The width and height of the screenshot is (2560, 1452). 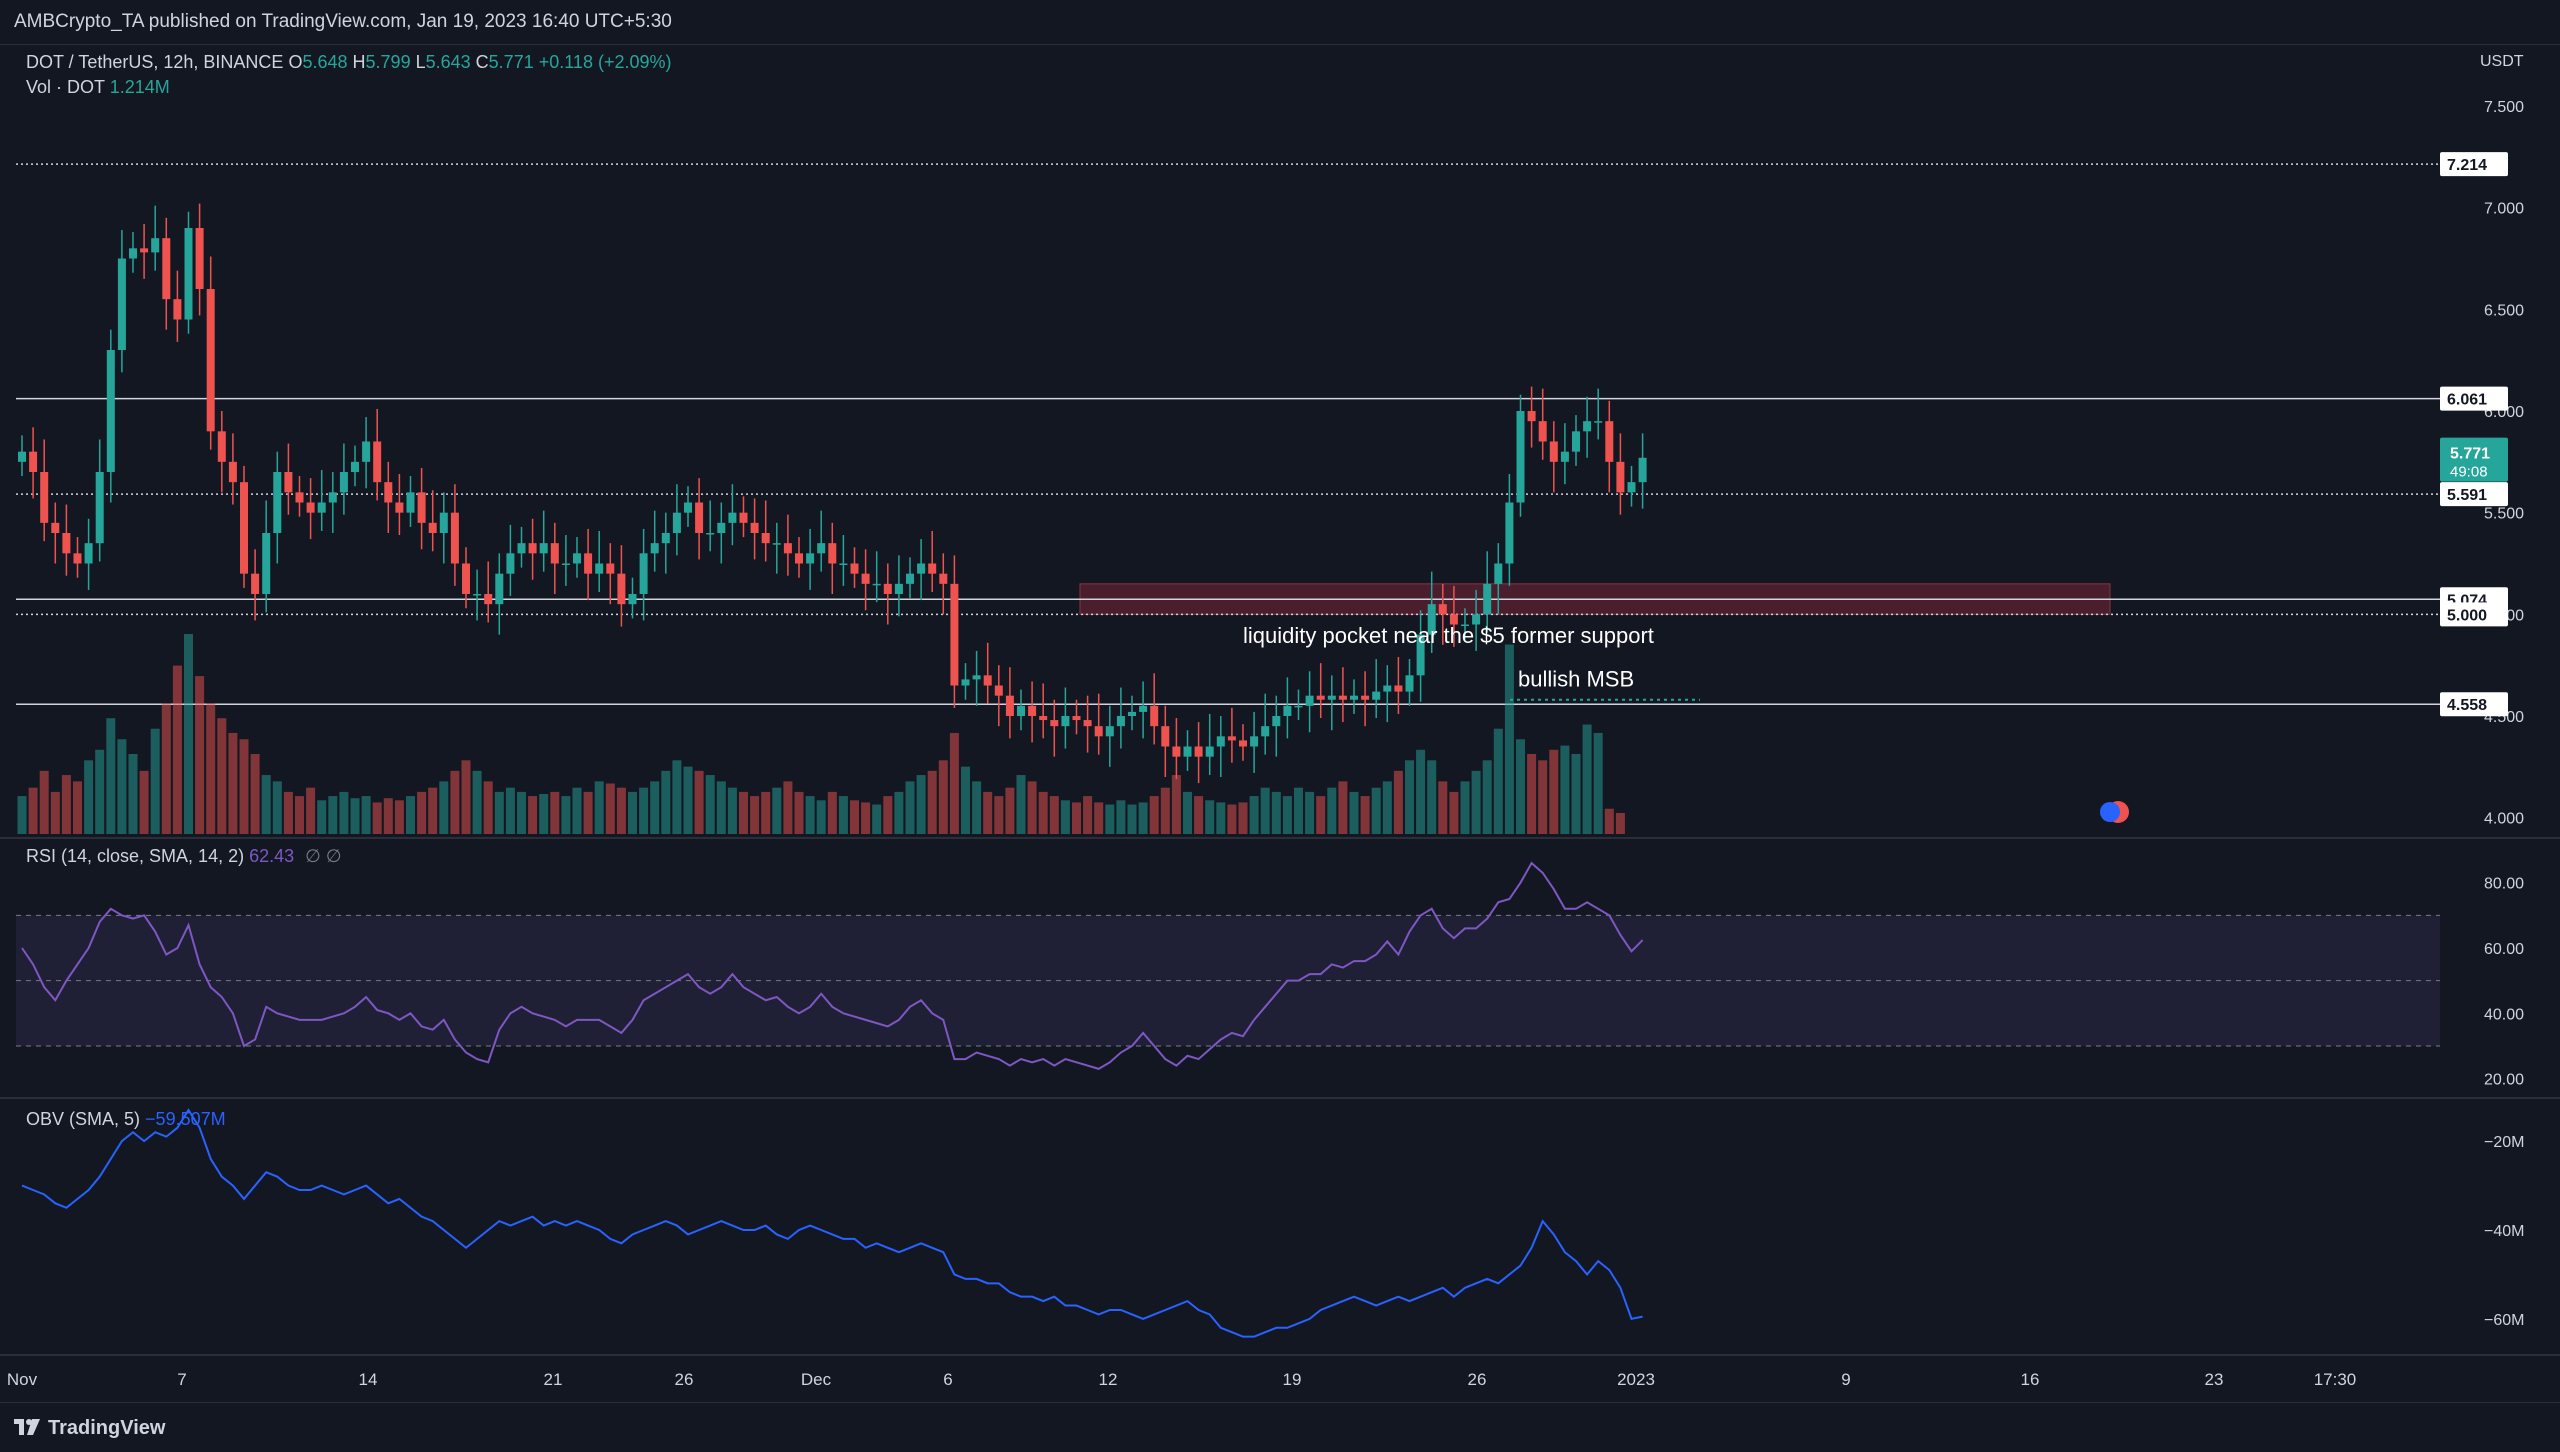 What do you see at coordinates (2504, 884) in the screenshot?
I see `rsi-tick-label: 80.00` at bounding box center [2504, 884].